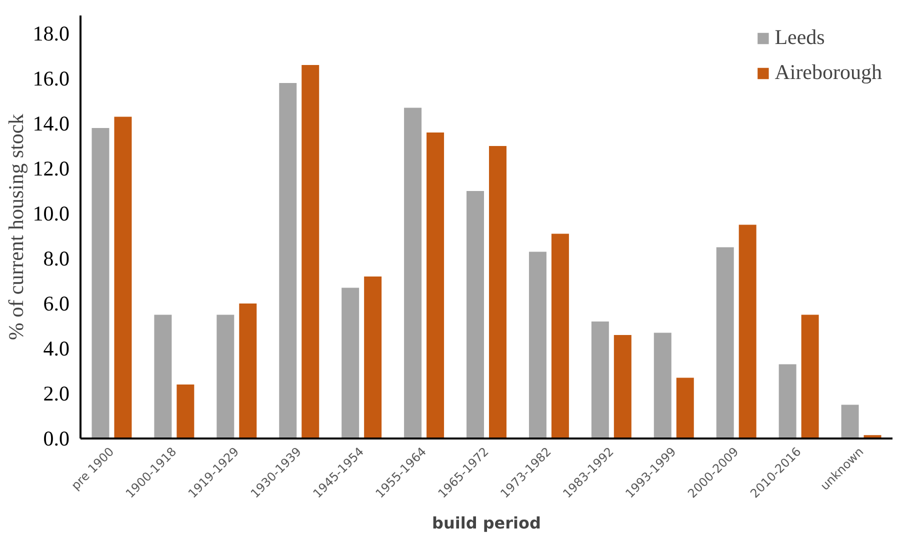 The height and width of the screenshot is (535, 922). What do you see at coordinates (16, 226) in the screenshot?
I see `y-axis-title: % of current housing stock` at bounding box center [16, 226].